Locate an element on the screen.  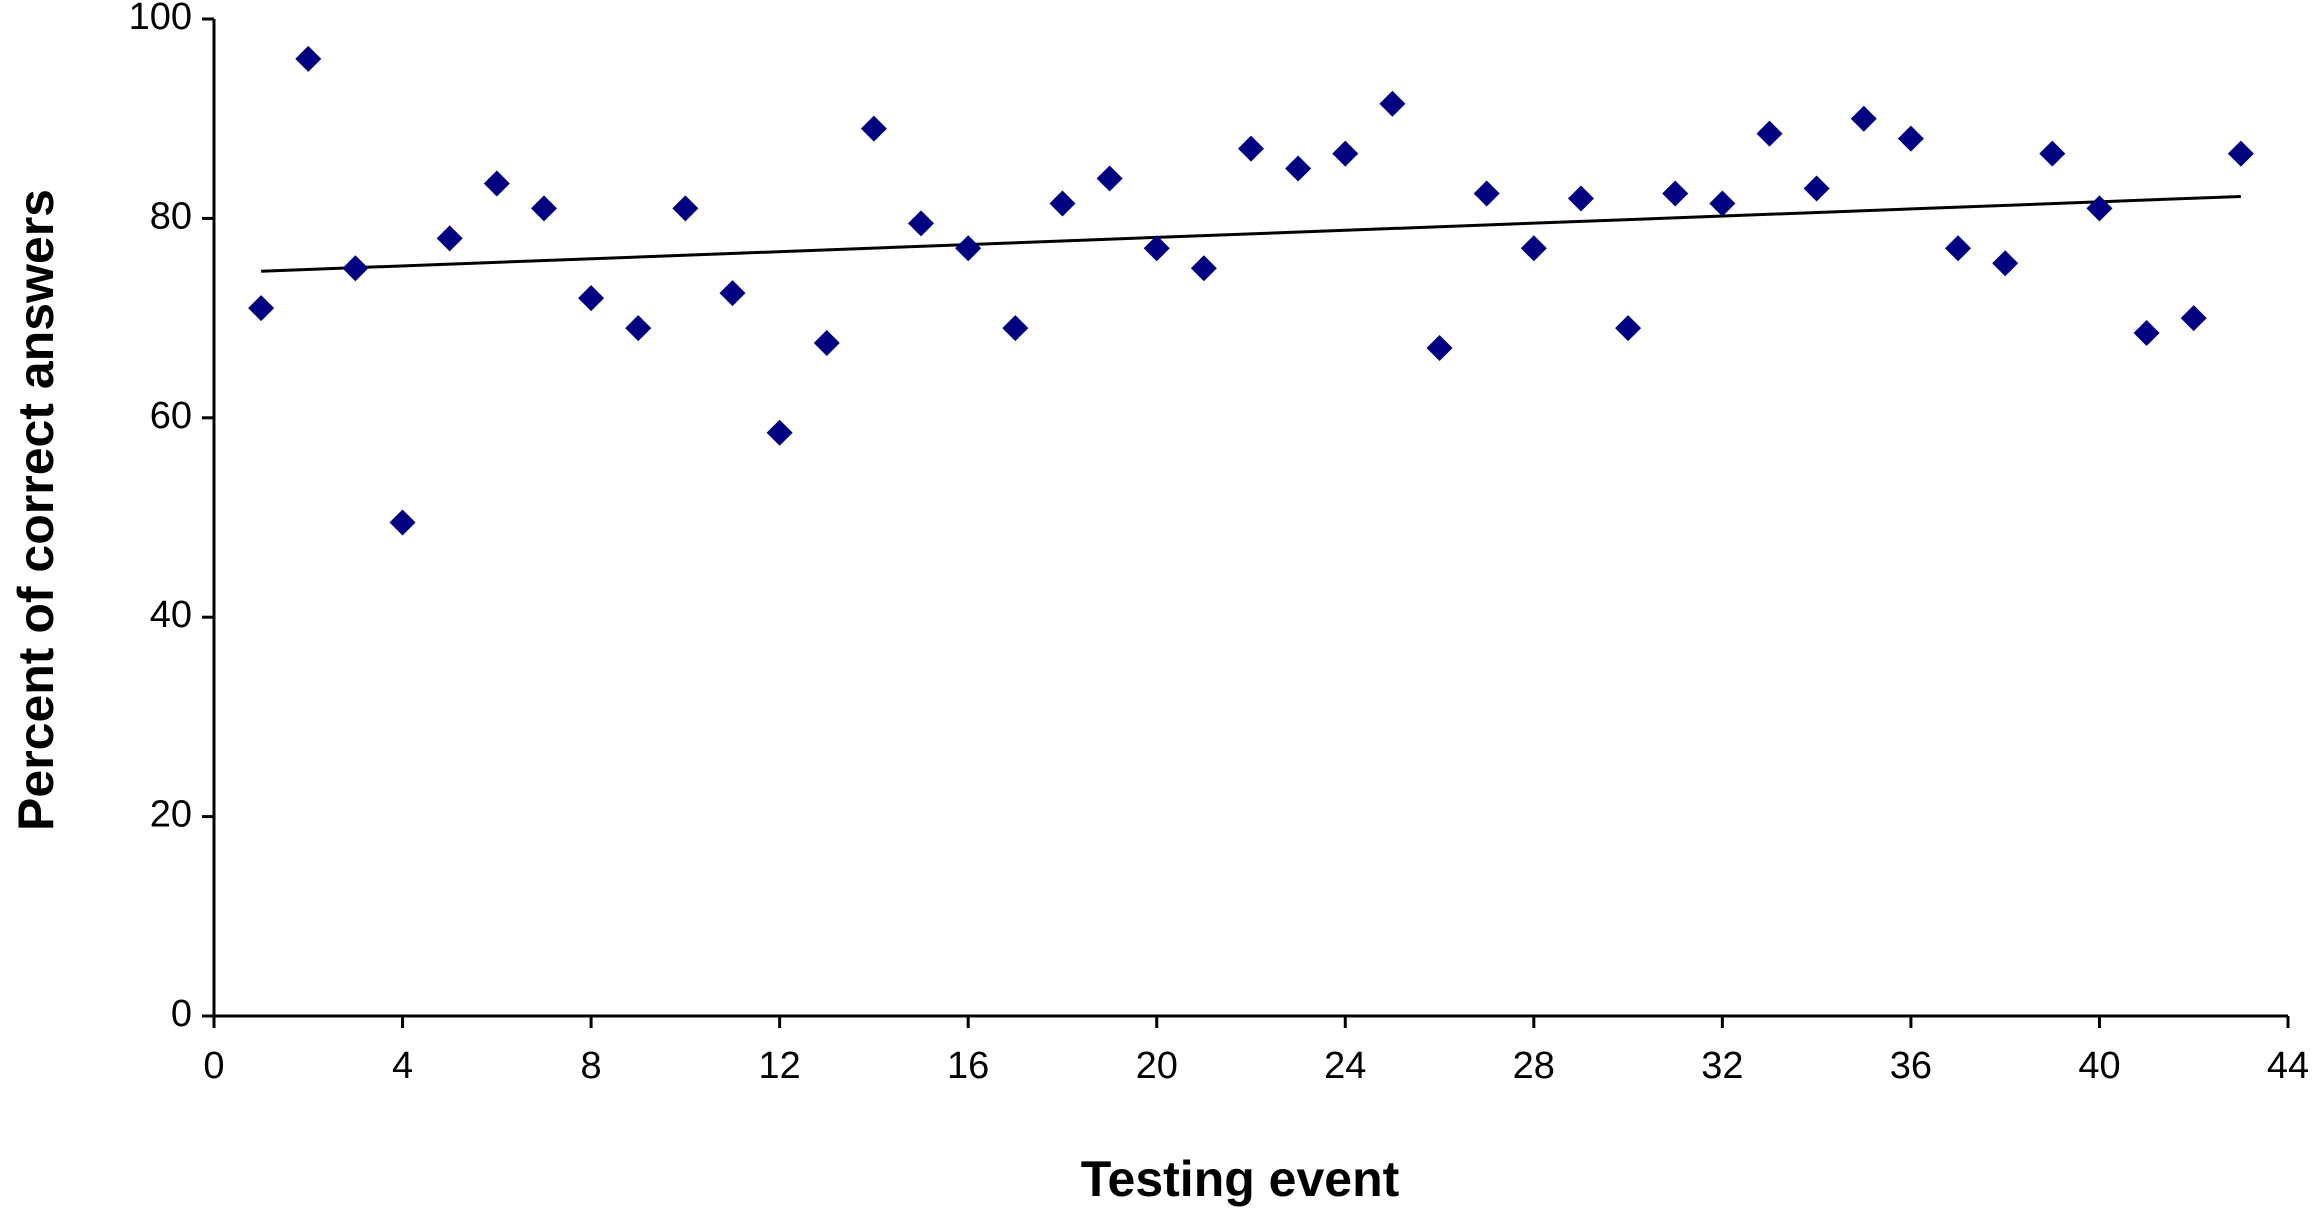
x-tick-label: 16 is located at coordinates (968, 1066).